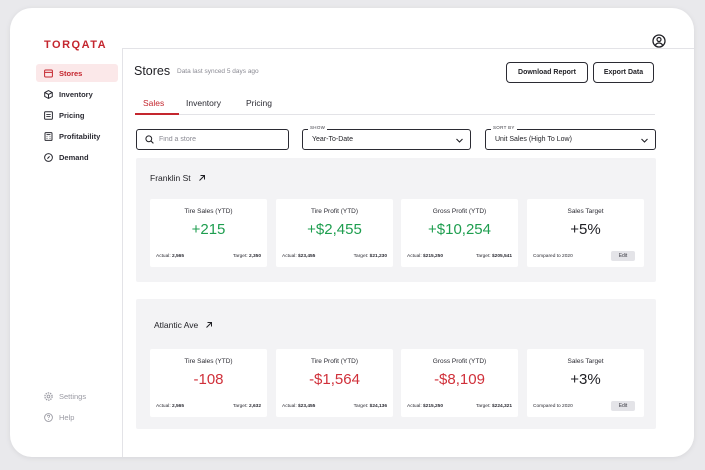  I want to click on sort-select: SORT BY Unit Sales (High To Low), so click(570, 137).